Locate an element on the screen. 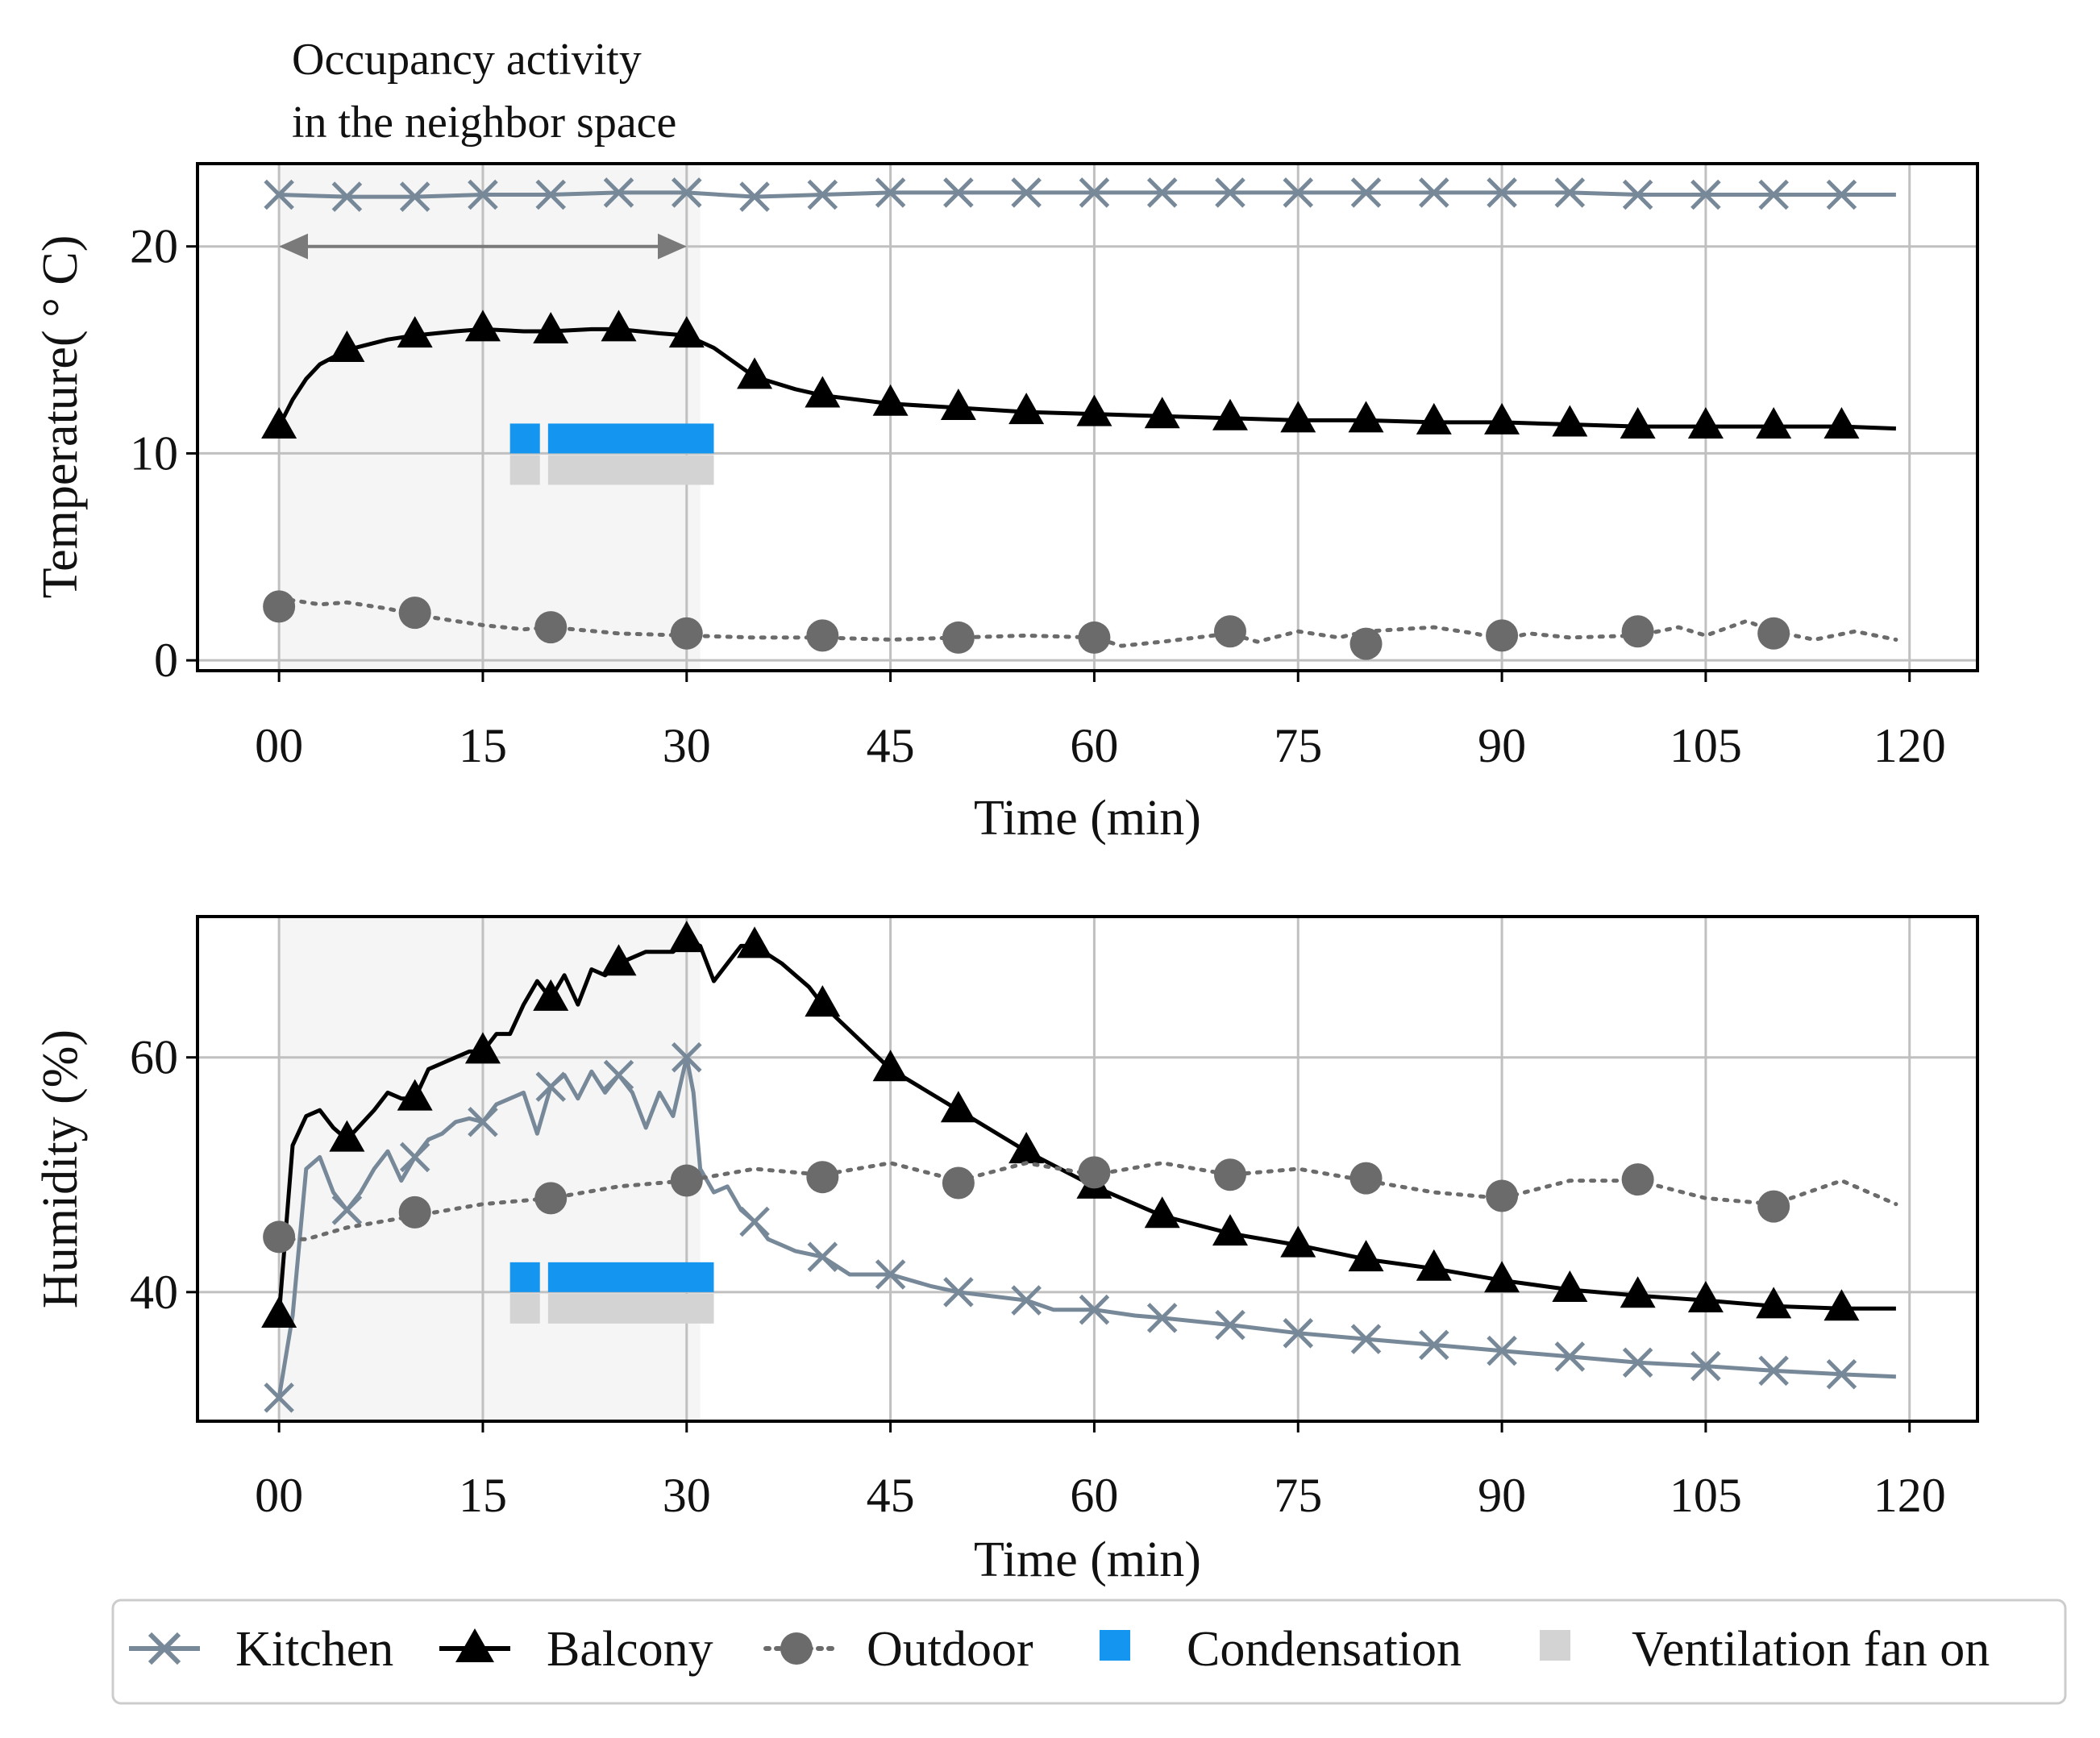  temp-xtick-label: 120 is located at coordinates (1909, 745).